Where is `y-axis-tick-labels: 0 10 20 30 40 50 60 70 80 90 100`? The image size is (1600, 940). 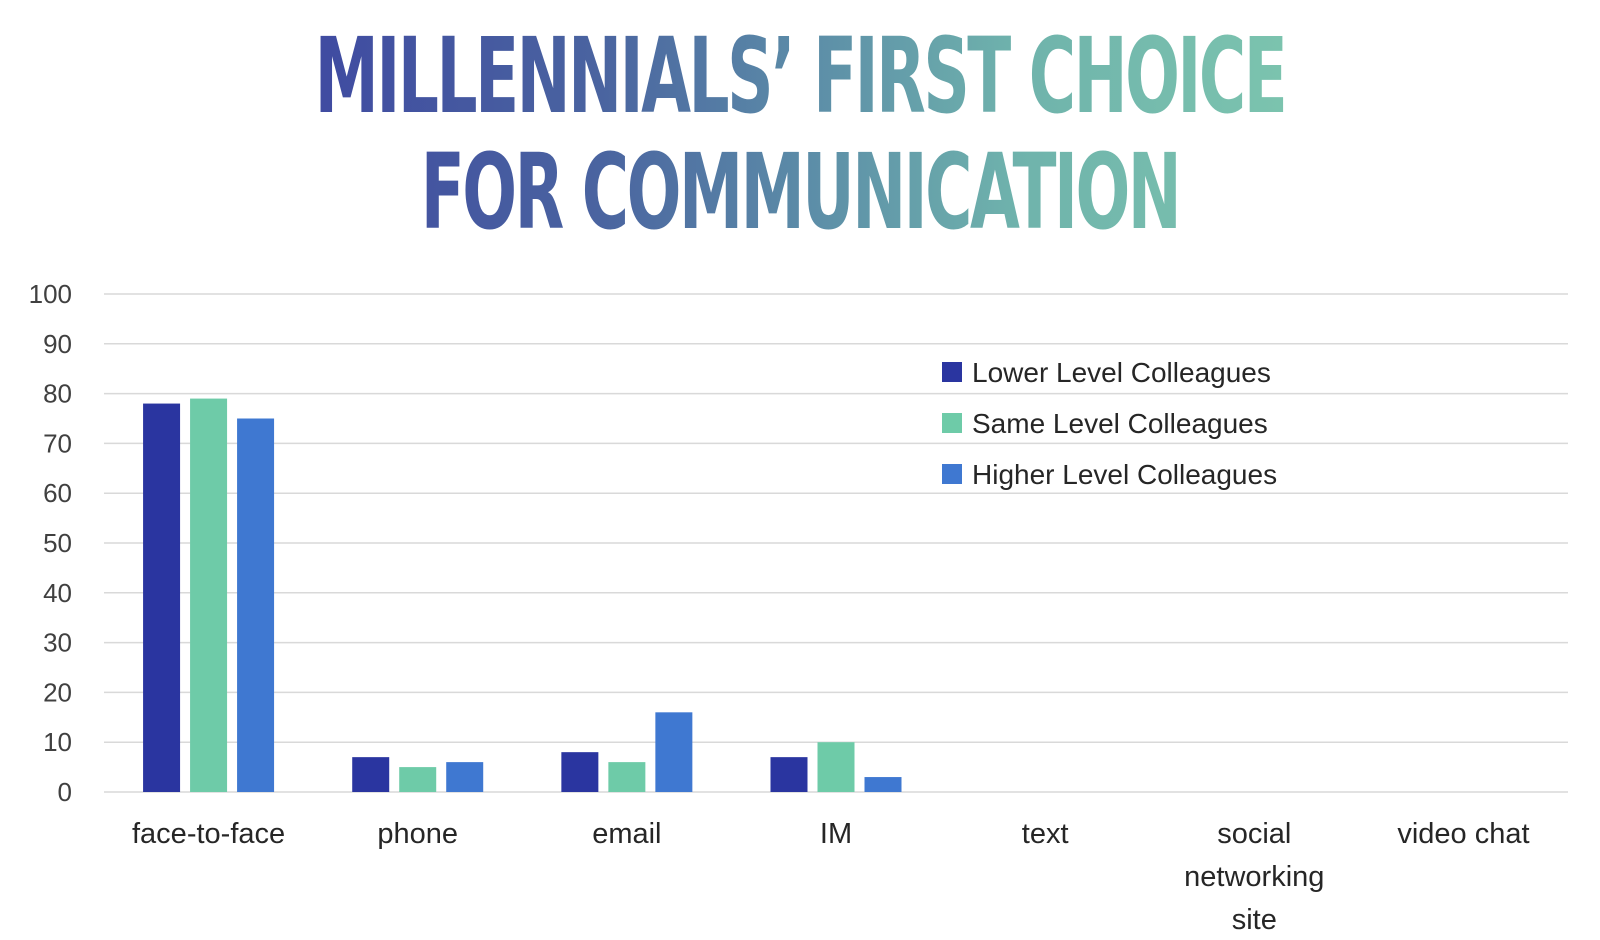
y-axis-tick-labels: 0 10 20 30 40 50 60 70 80 90 100 is located at coordinates (50, 543).